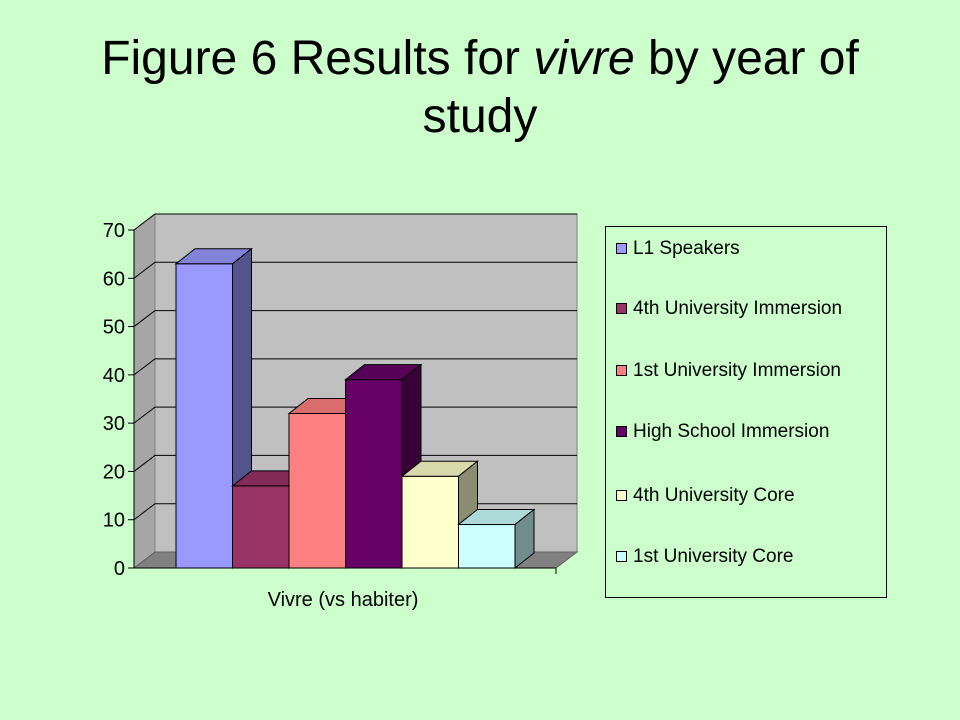  Describe the element at coordinates (114, 521) in the screenshot. I see `y-tick-label: 10` at that location.